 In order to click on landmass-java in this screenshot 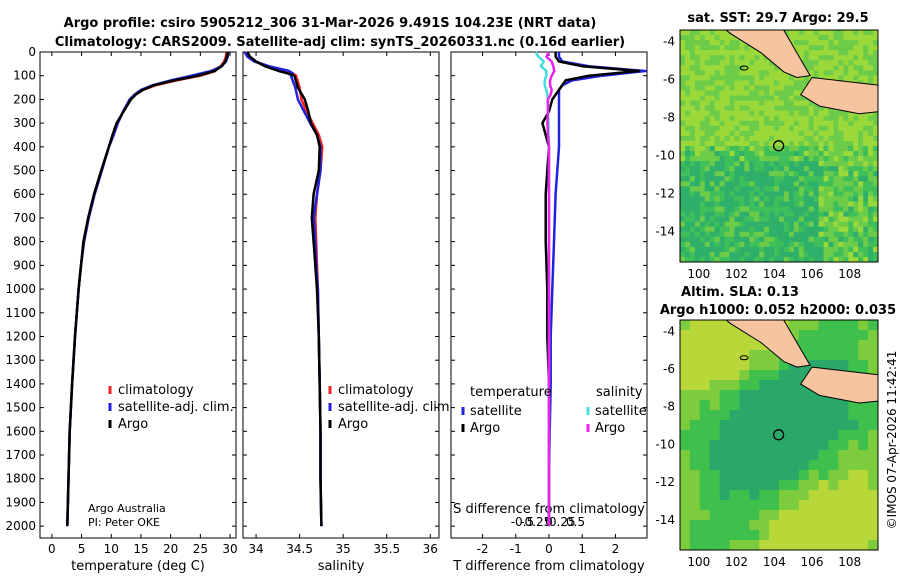, I will do `click(838, 385)`.